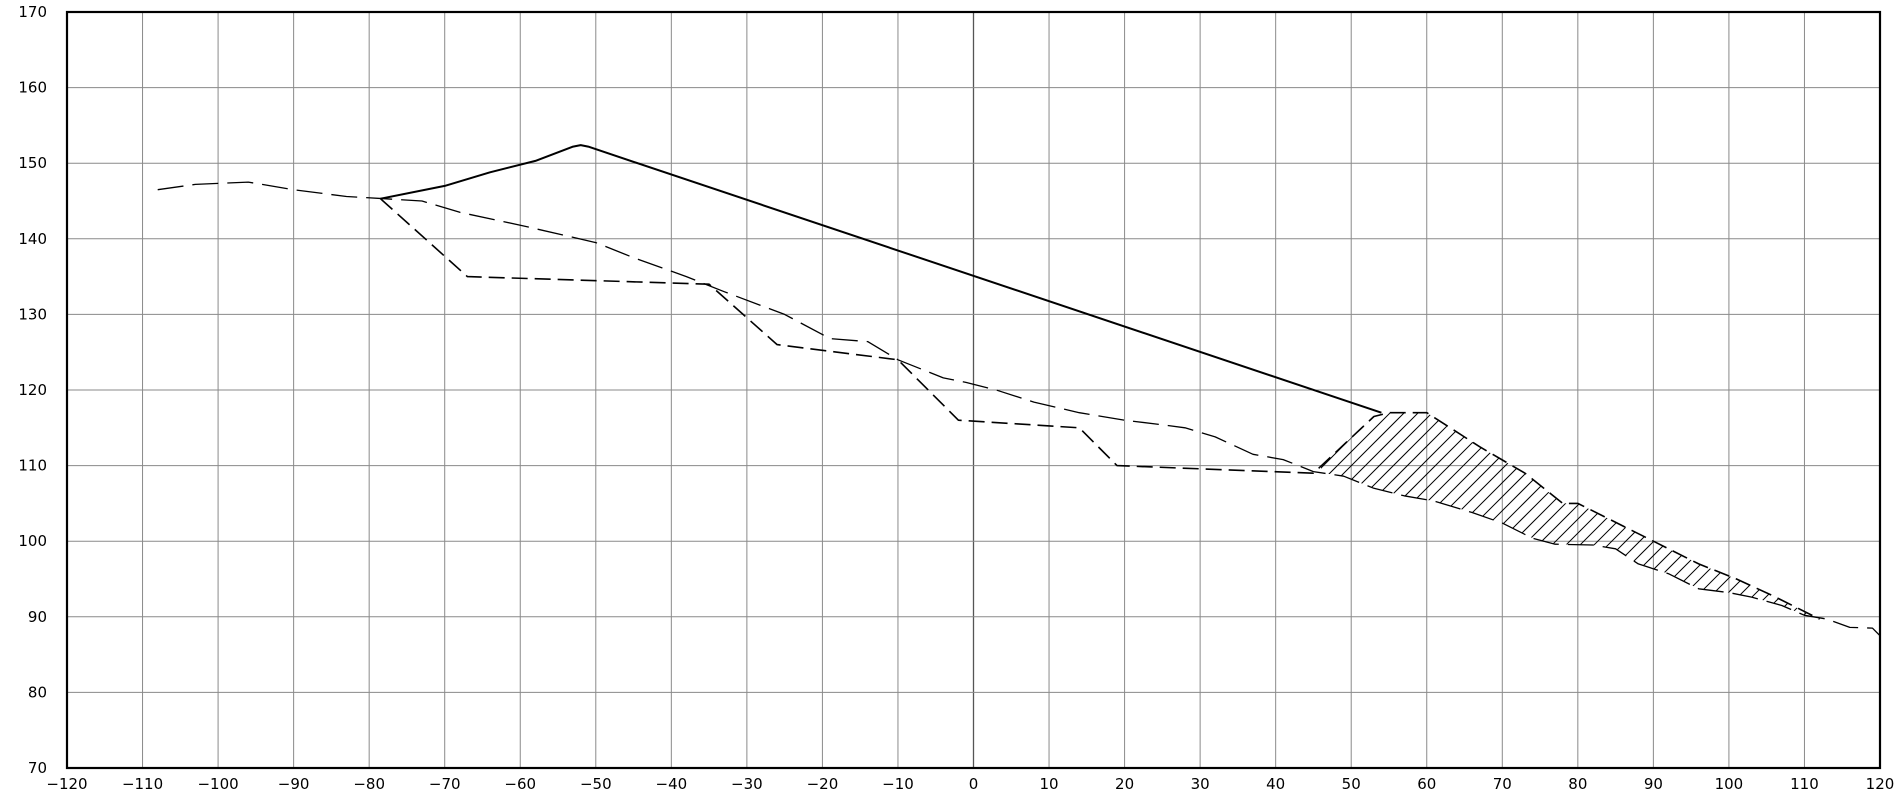 This screenshot has height=796, width=1900. Describe the element at coordinates (142, 784) in the screenshot. I see `x-tick-label: −110` at that location.